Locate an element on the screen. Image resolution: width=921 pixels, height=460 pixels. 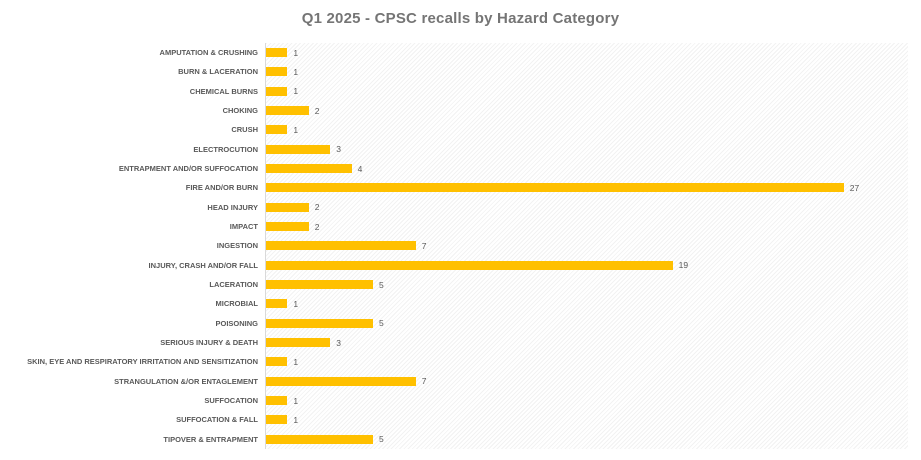
category-label: AMPUTATION & CRUSHING is located at coordinates (208, 53).